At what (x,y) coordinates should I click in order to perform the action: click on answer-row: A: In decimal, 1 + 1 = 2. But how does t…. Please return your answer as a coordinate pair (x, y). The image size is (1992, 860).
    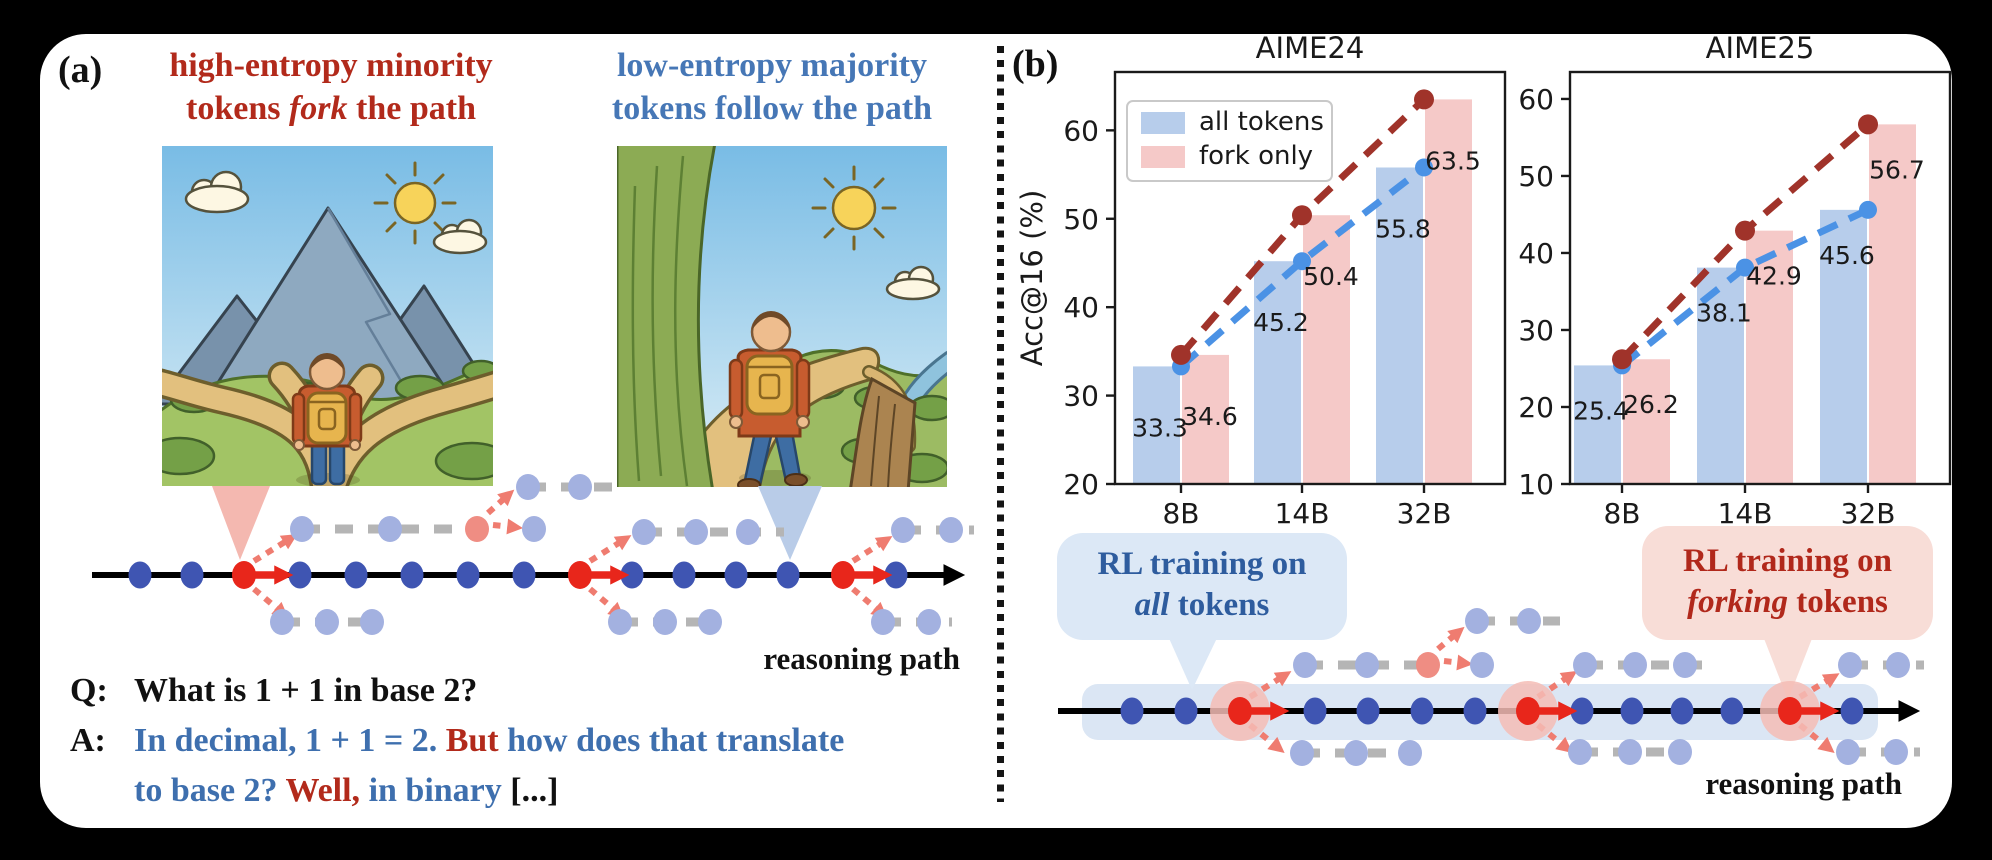
    Looking at the image, I should click on (520, 766).